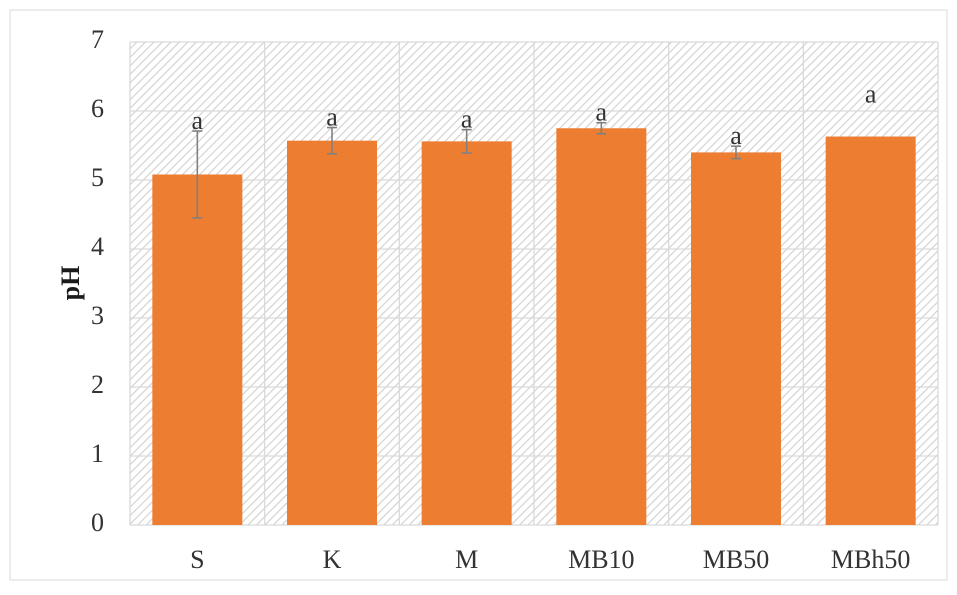 This screenshot has width=957, height=595. What do you see at coordinates (197, 559) in the screenshot?
I see `x-tick-label: S` at bounding box center [197, 559].